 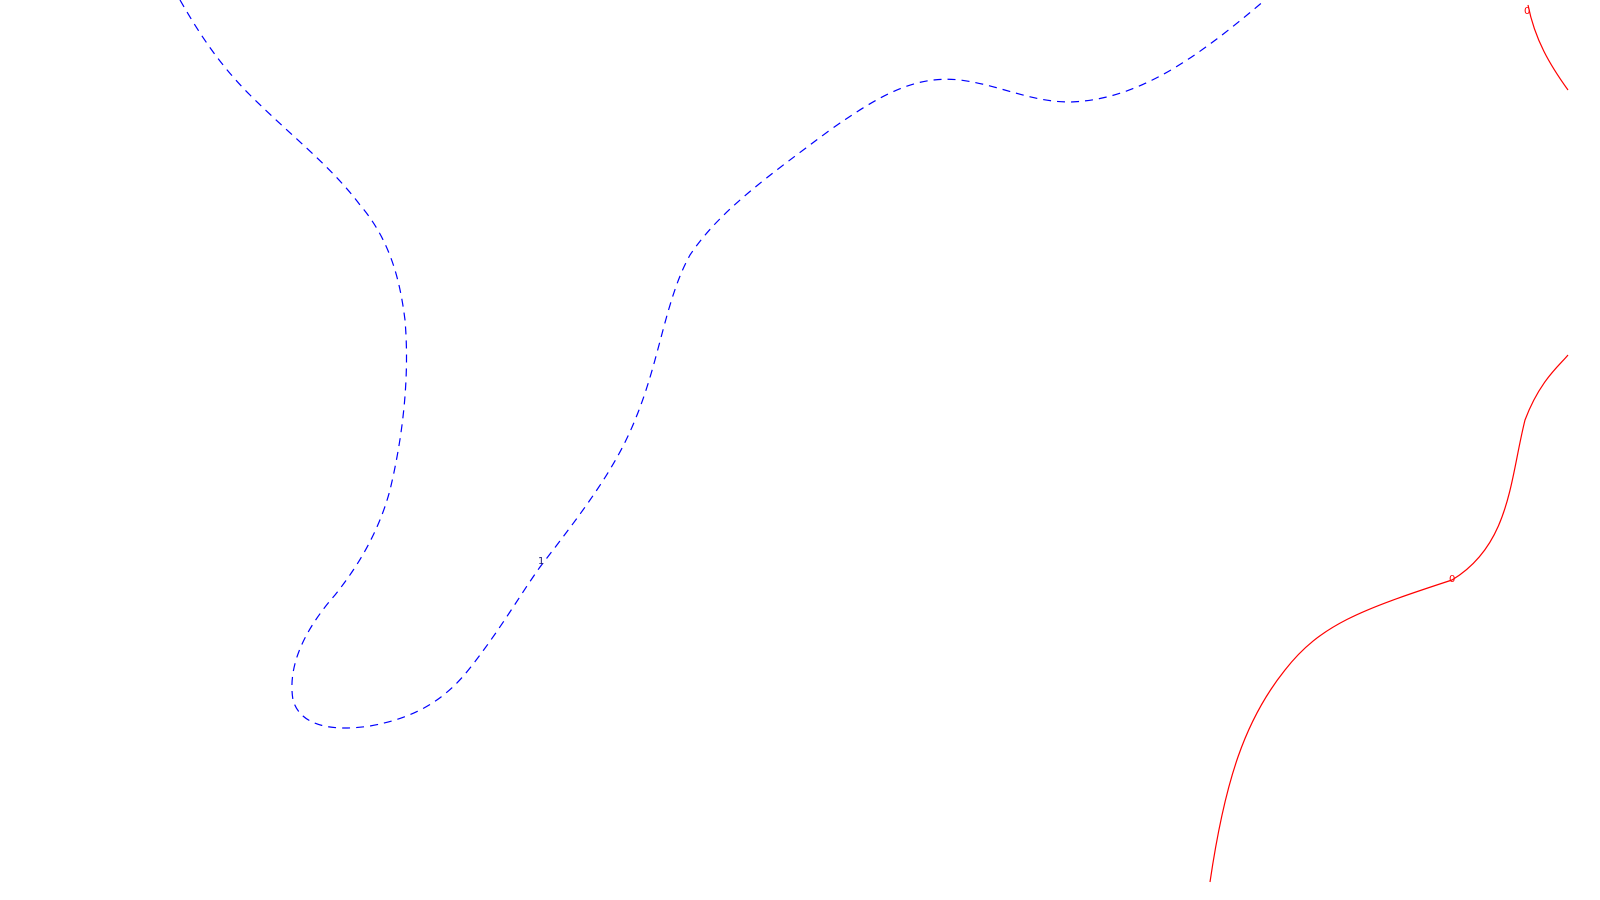 I want to click on solid-contour-line-upper, so click(x=1548, y=47).